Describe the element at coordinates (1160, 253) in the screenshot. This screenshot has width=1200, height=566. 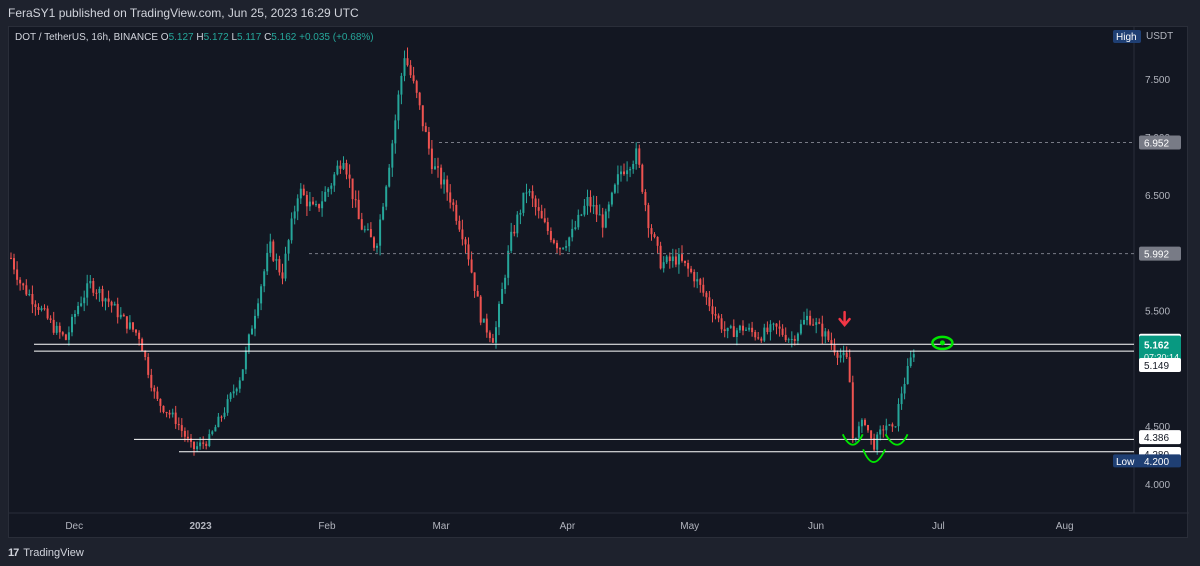
I see `level-tag-5992-bg` at that location.